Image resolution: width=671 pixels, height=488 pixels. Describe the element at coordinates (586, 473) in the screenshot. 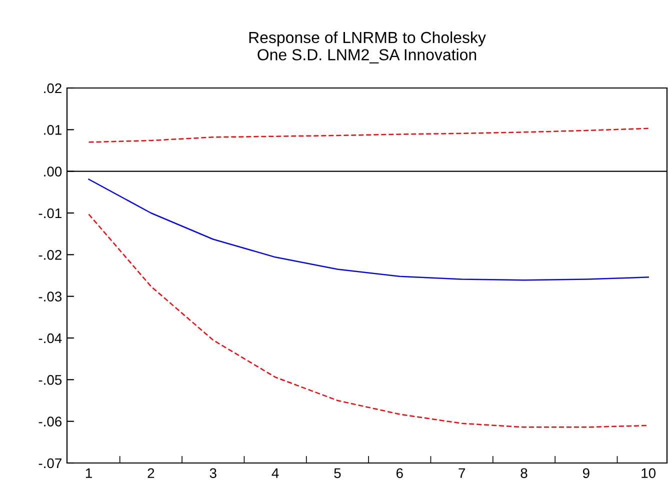

I see `x-tick-label: 9` at that location.